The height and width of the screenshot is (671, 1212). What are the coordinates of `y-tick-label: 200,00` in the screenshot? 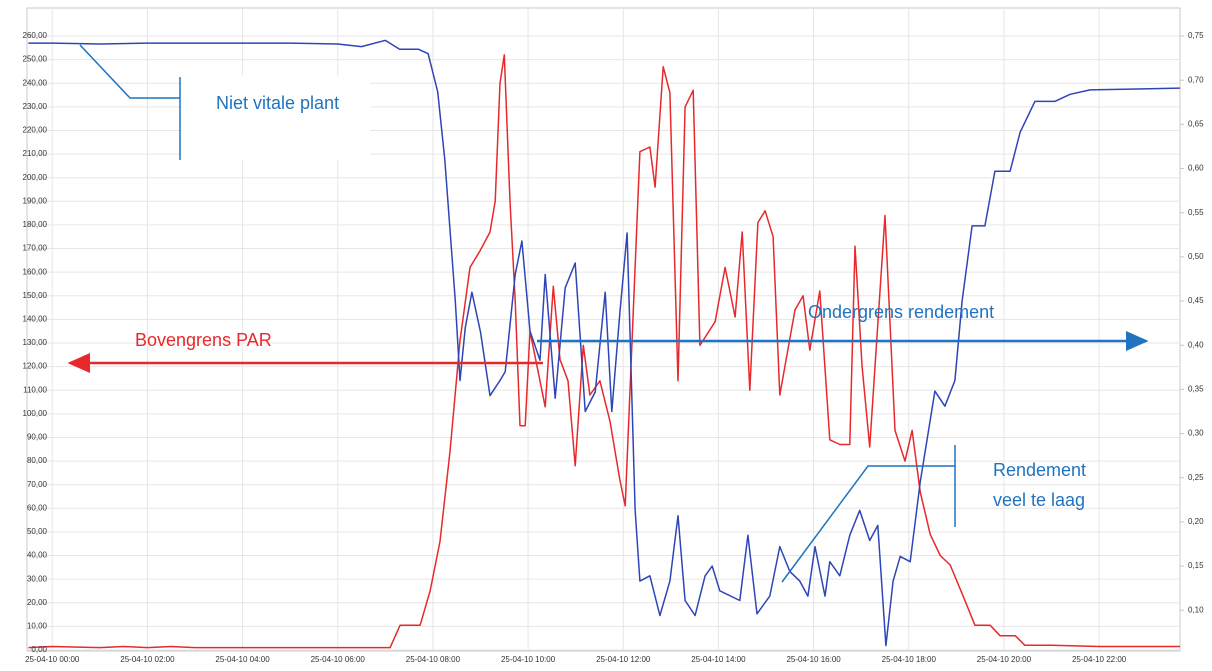 It's located at (35, 177).